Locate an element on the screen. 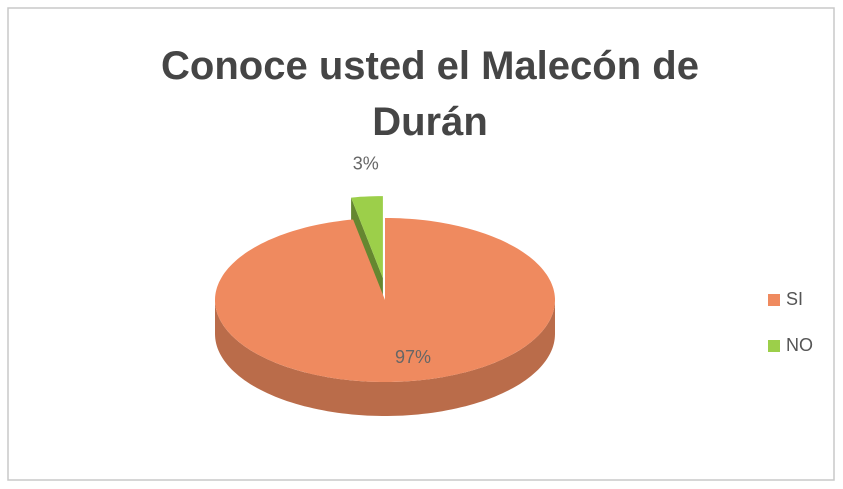 The image size is (843, 489). legend-label: SI is located at coordinates (794, 299).